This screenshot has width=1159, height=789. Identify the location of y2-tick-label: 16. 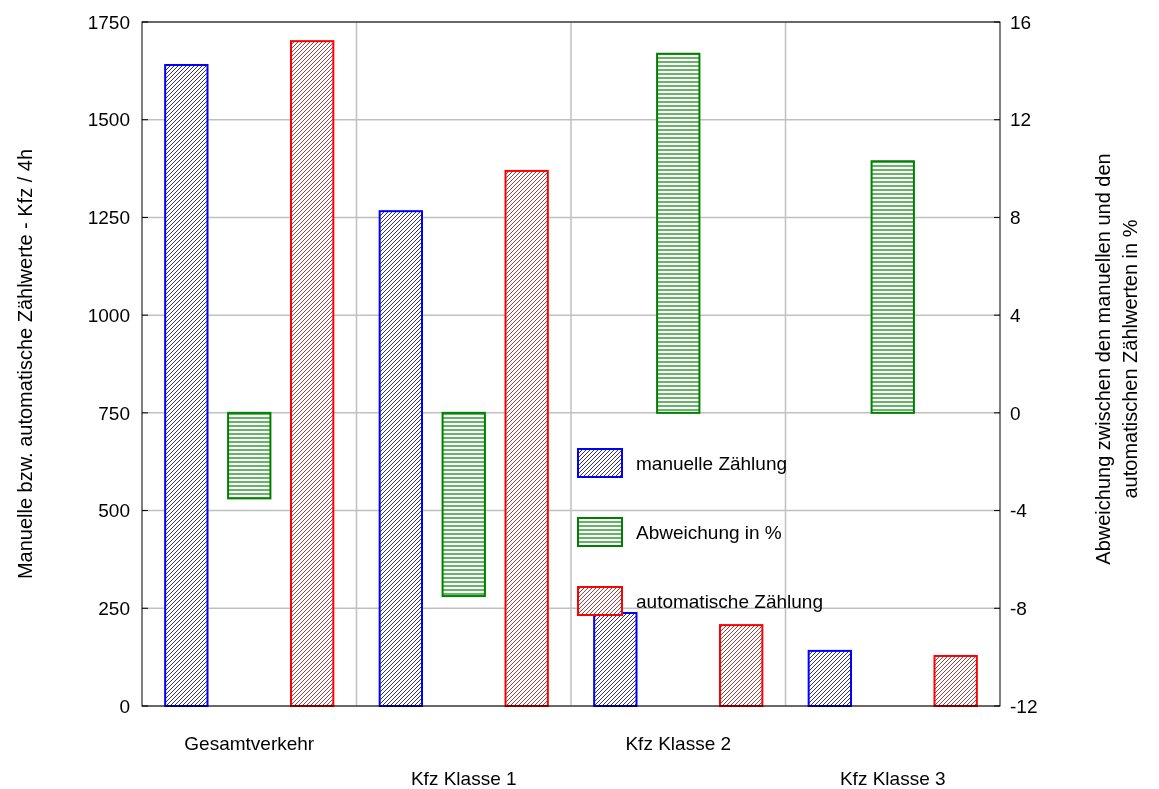
(1021, 22).